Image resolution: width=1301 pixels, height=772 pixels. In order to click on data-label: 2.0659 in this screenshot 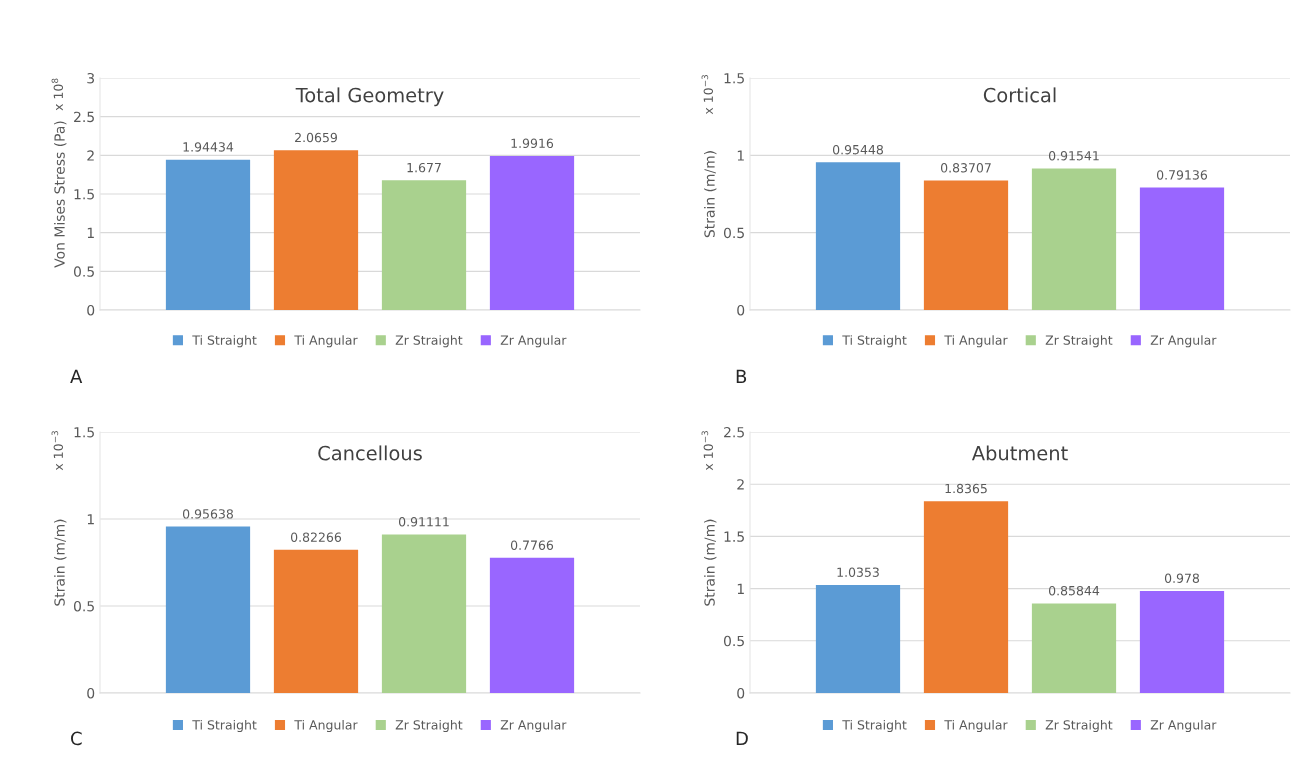, I will do `click(316, 137)`.